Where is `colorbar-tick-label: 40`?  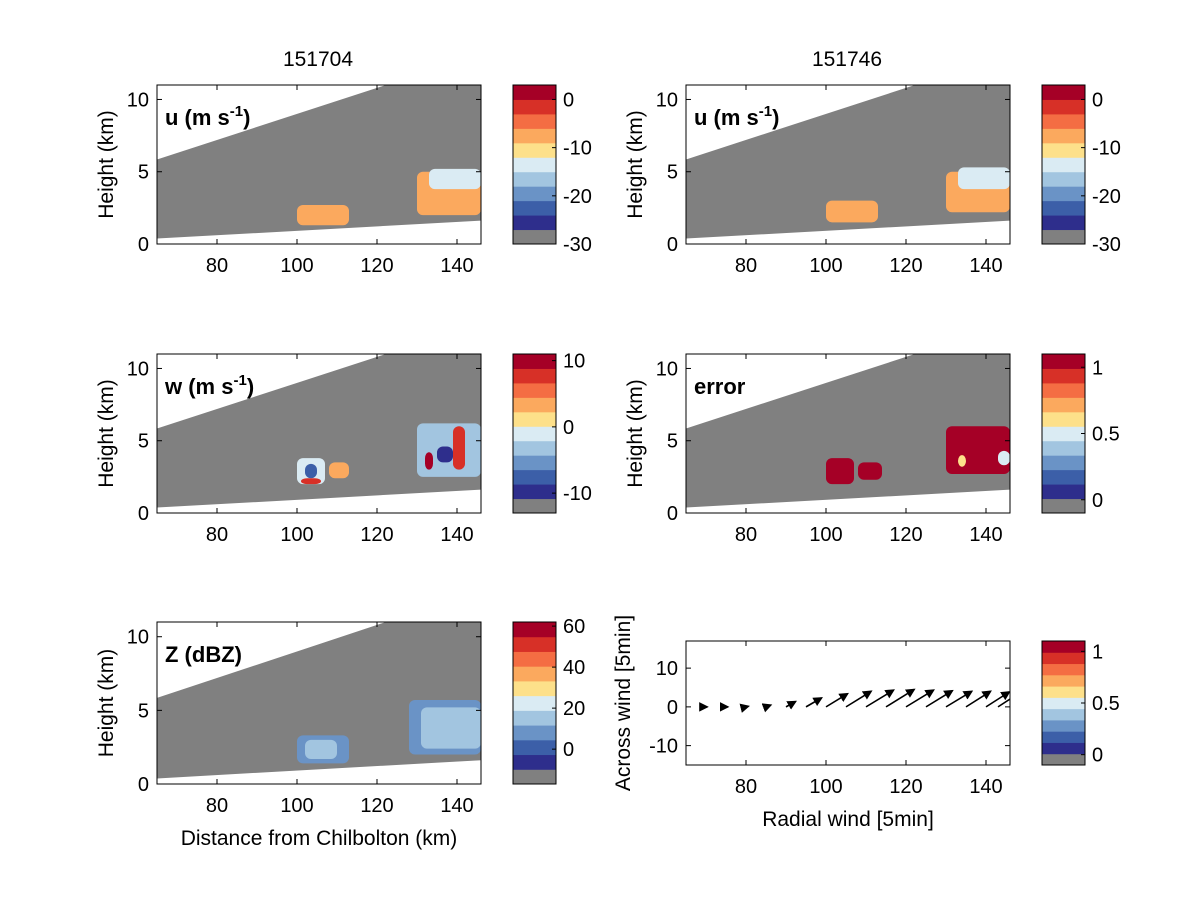 colorbar-tick-label: 40 is located at coordinates (574, 668).